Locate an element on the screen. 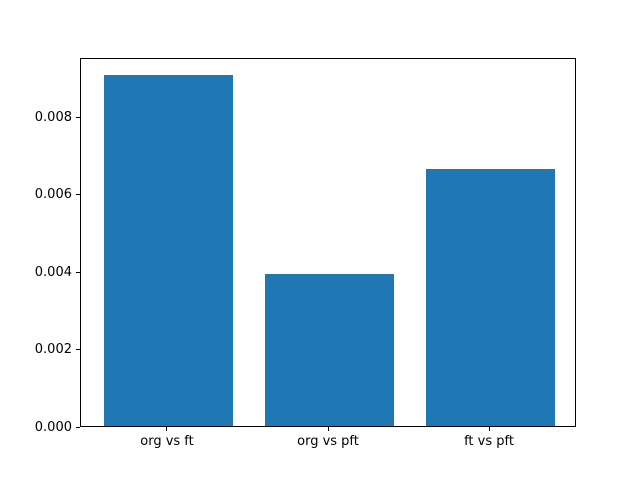 This screenshot has height=480, width=640. bar-org-vs-ft is located at coordinates (168, 250).